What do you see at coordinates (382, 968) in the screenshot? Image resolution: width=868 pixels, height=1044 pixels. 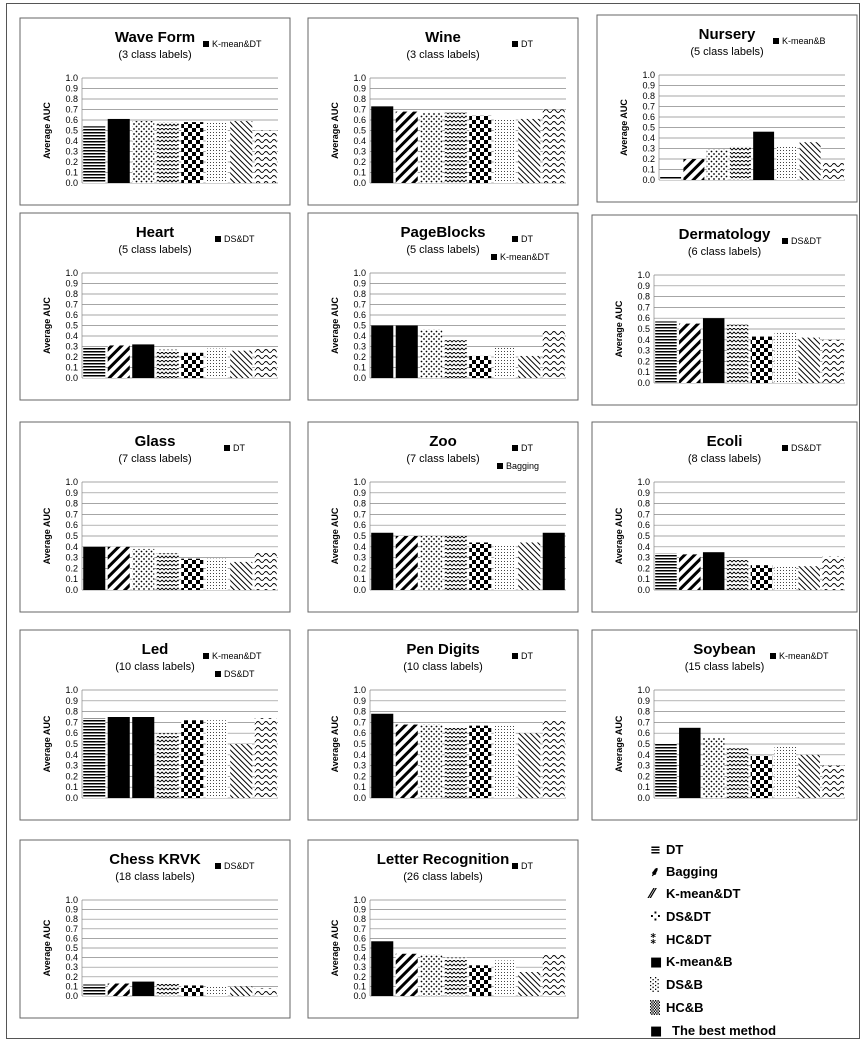 I see `bar-dt-best` at bounding box center [382, 968].